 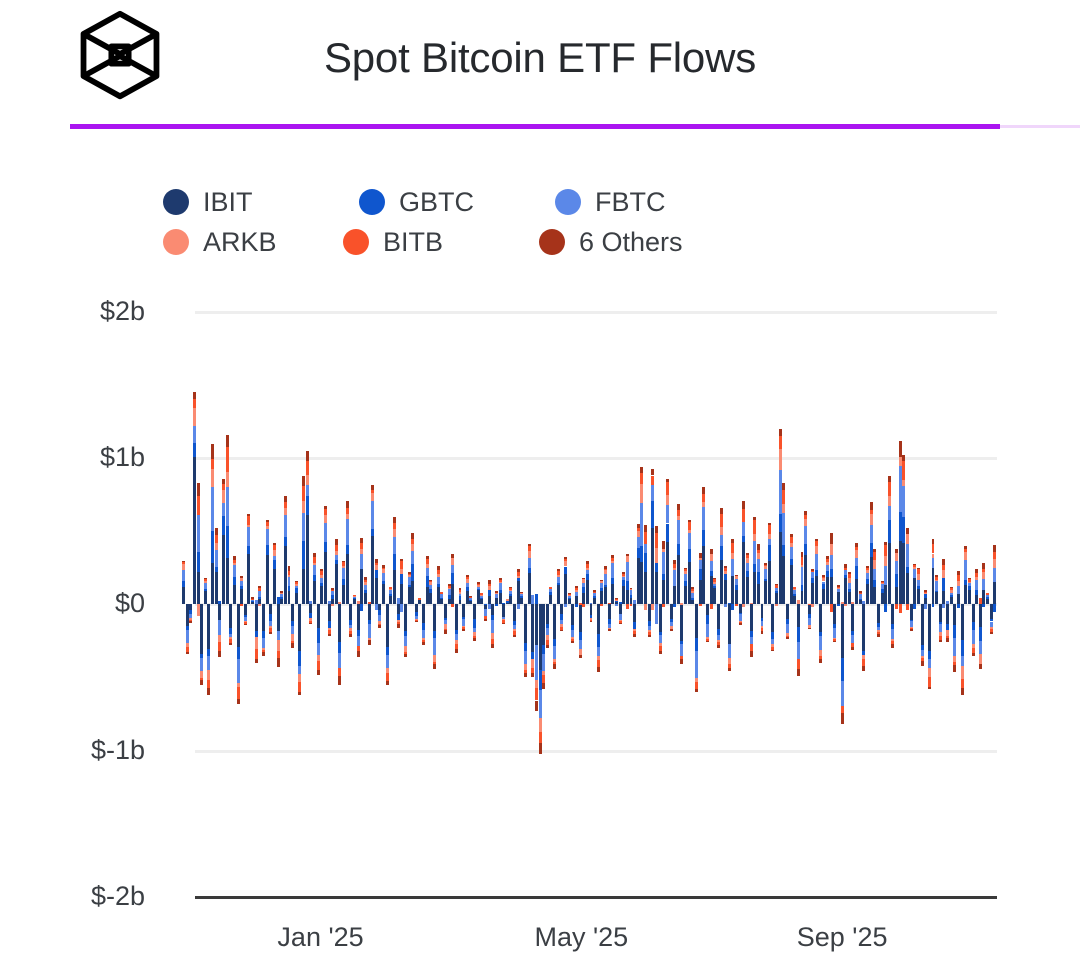 I want to click on legend-item-arkb: ARKB, so click(x=253, y=242).